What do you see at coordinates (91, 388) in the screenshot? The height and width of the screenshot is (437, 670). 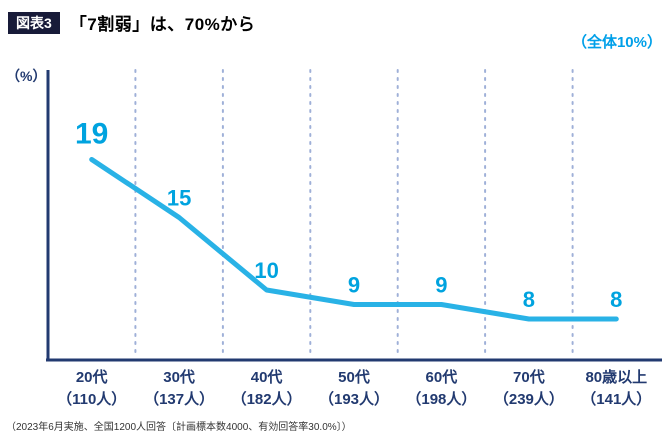 I see `x-axis-category-label: 20代（110人）` at bounding box center [91, 388].